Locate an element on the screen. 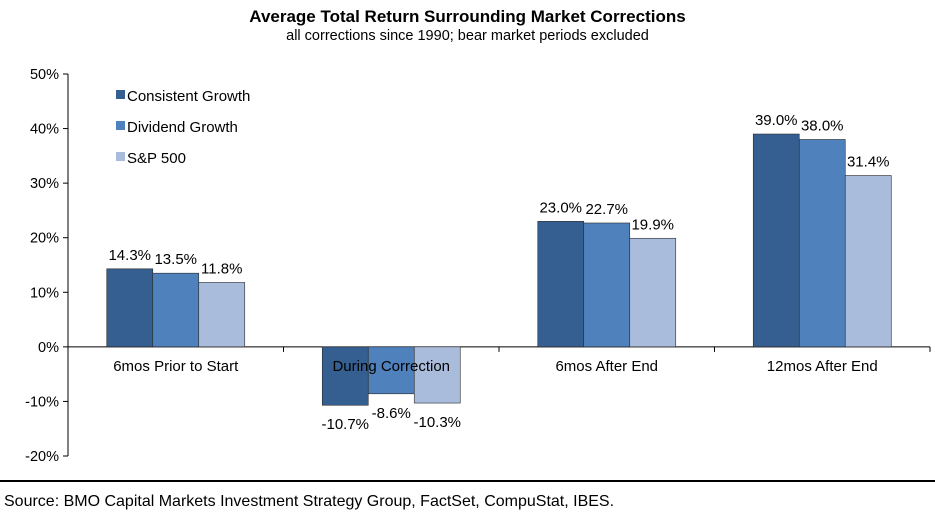  legend-label: Dividend Growth is located at coordinates (182, 127).